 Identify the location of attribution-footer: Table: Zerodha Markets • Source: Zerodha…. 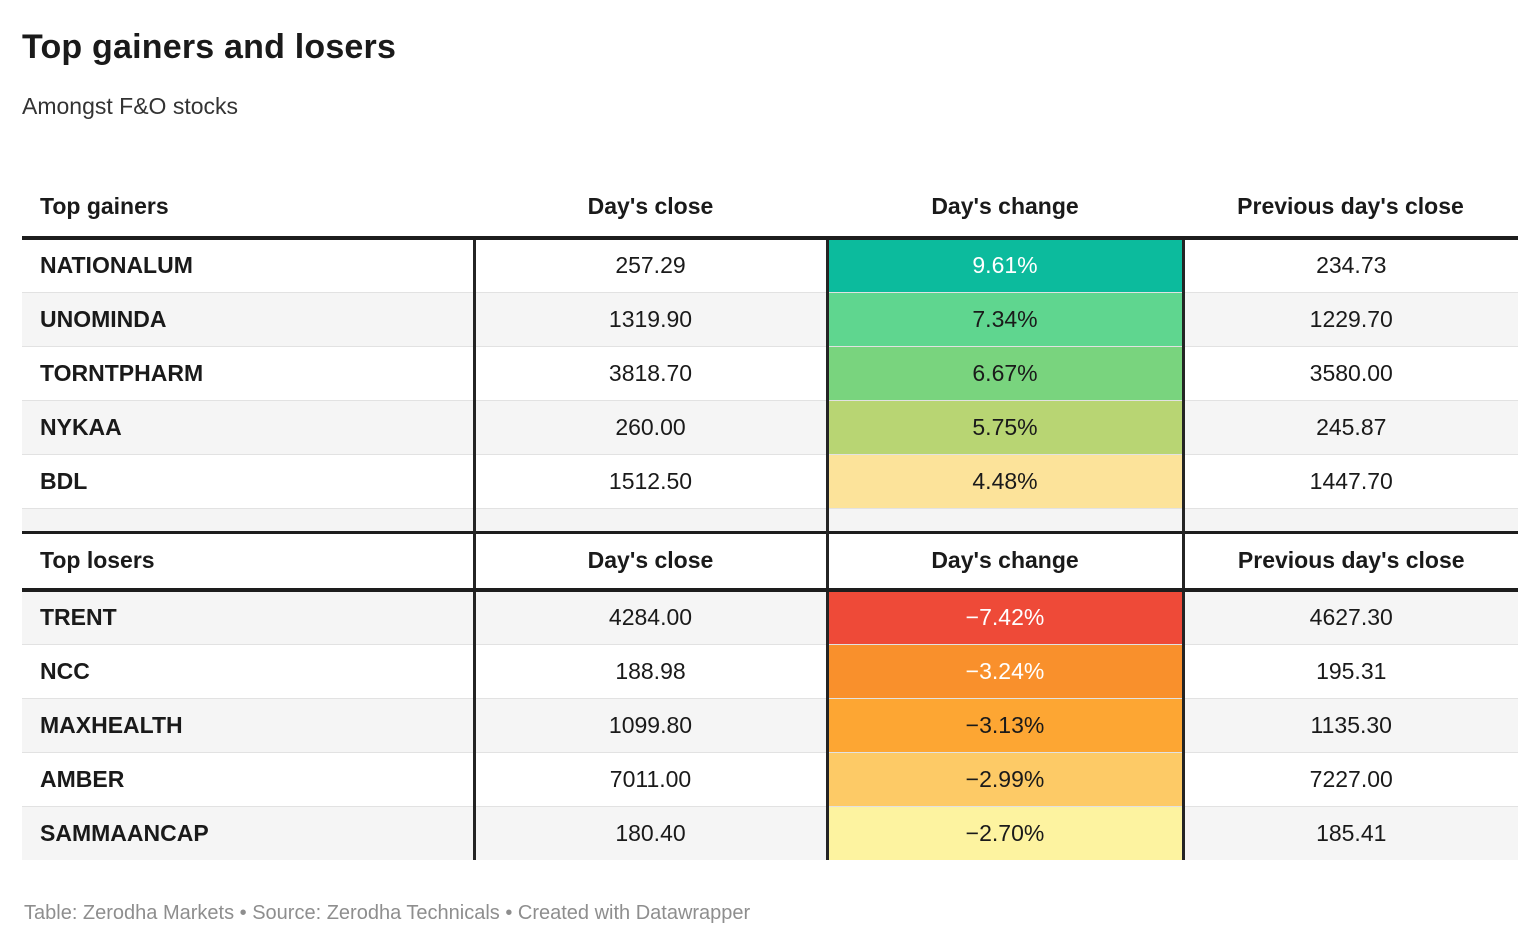
(387, 913).